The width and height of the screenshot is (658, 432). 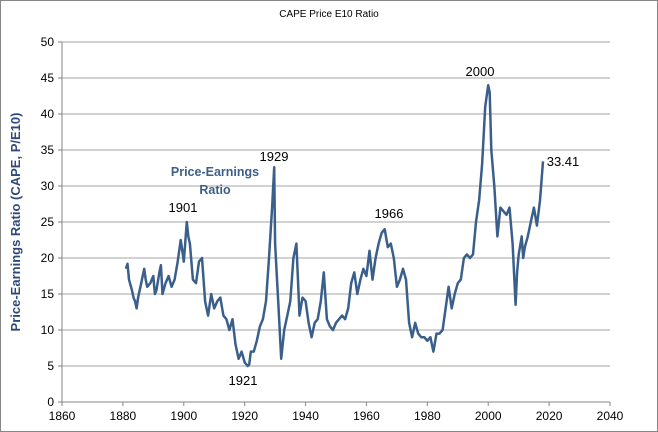 What do you see at coordinates (48, 294) in the screenshot?
I see `y-tick-label: 15` at bounding box center [48, 294].